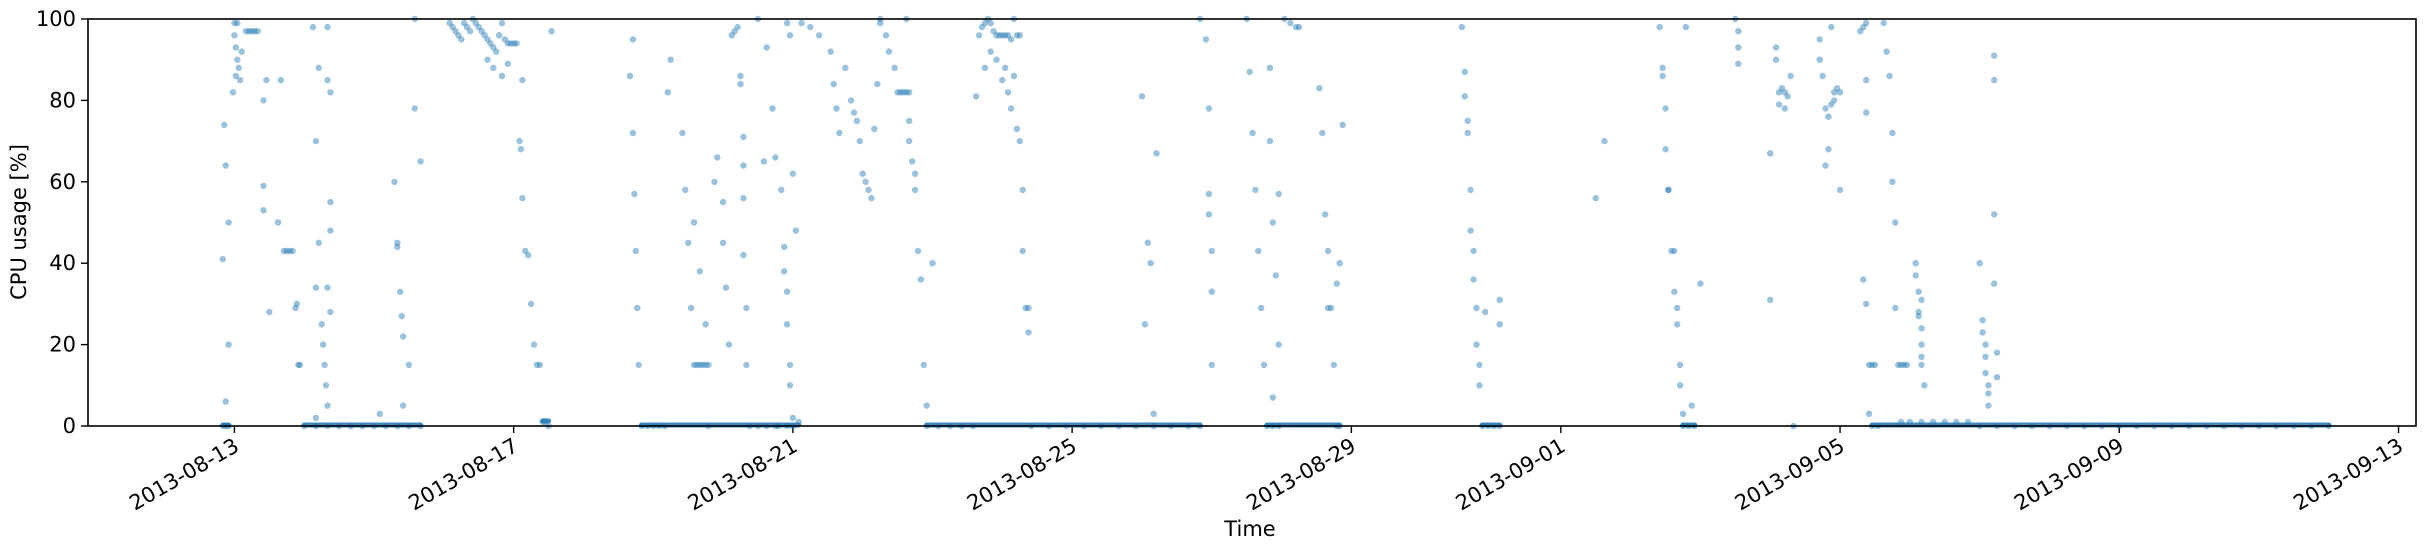  Describe the element at coordinates (19, 222) in the screenshot. I see `y-axis-label: CPU usage [%]` at that location.